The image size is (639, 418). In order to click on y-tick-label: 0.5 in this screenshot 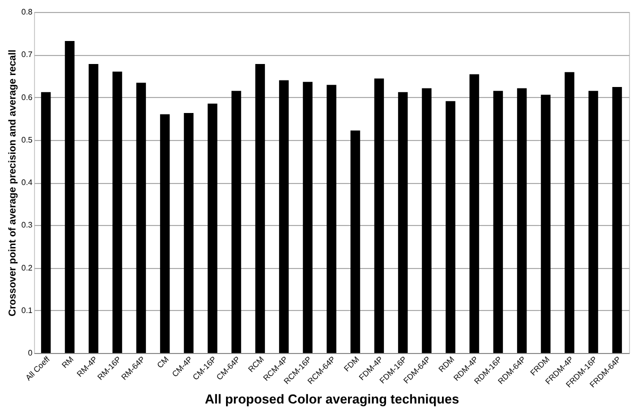, I will do `click(27, 139)`.